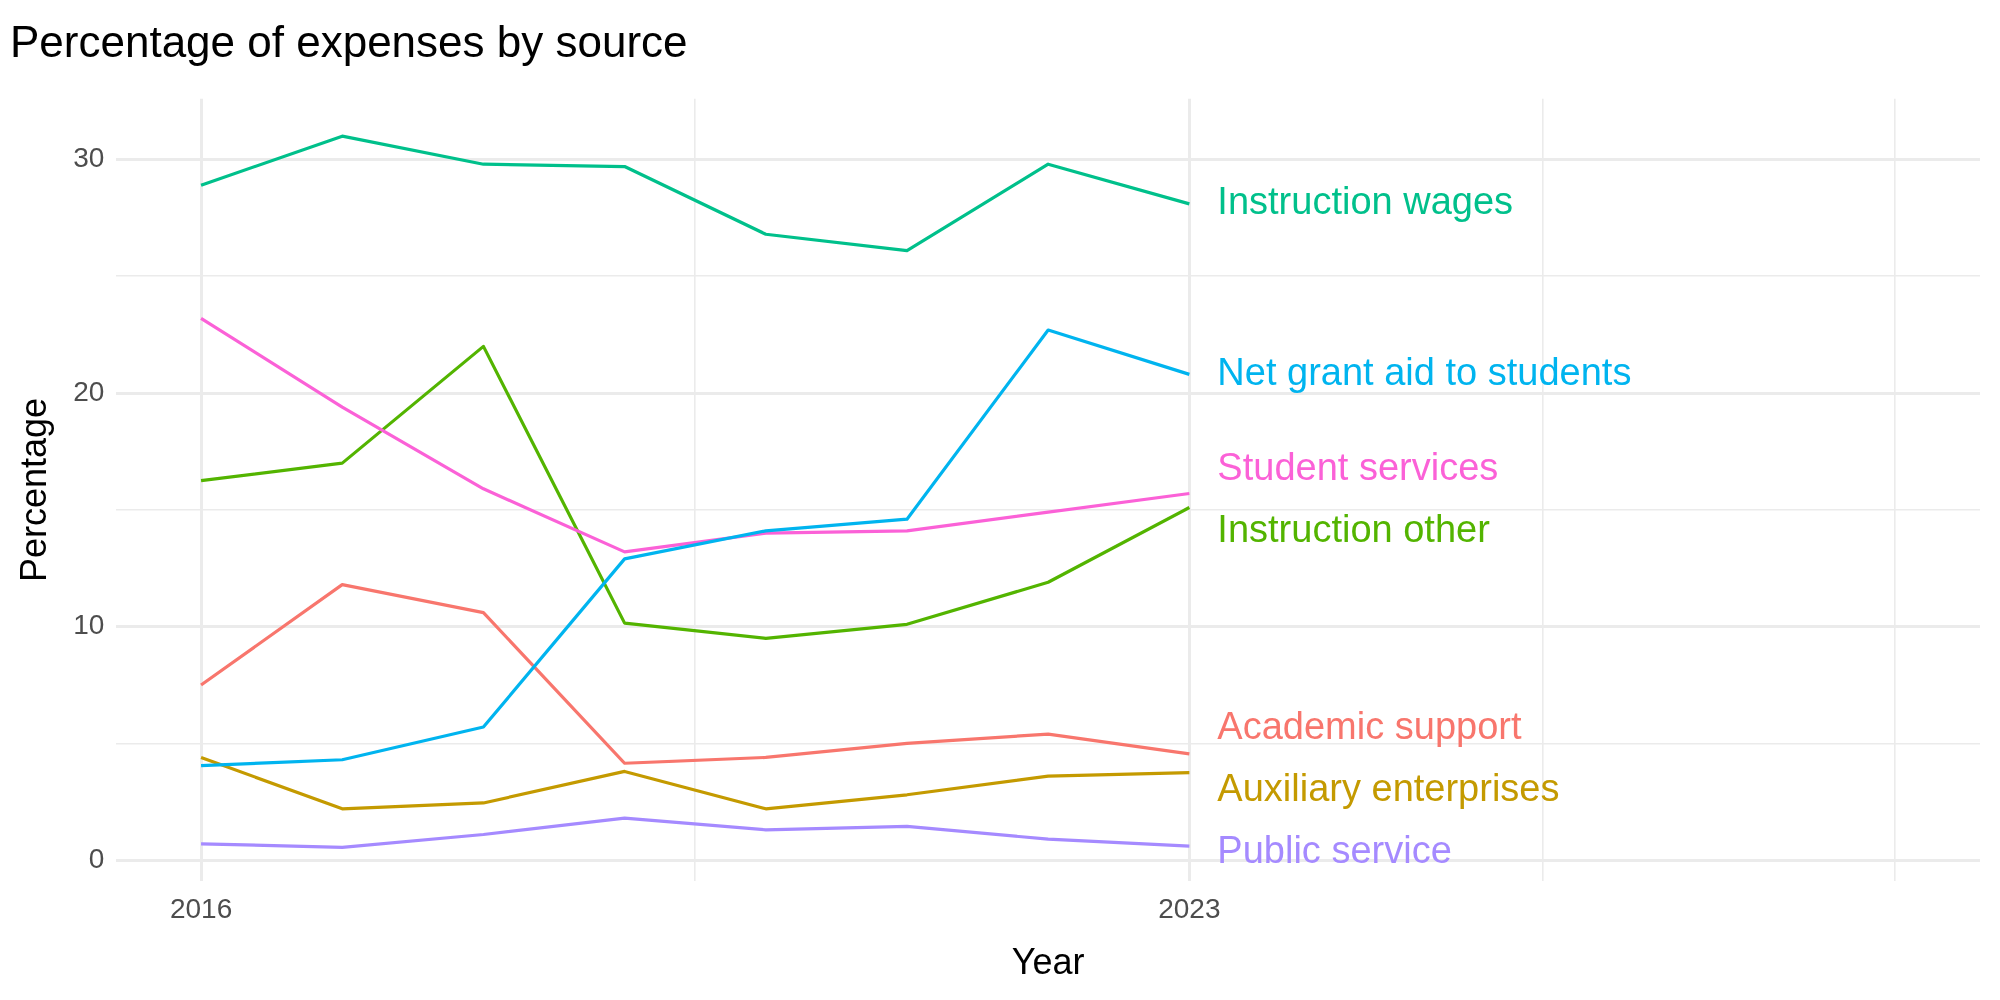  Describe the element at coordinates (89, 158) in the screenshot. I see `y-tick-label: 30` at that location.